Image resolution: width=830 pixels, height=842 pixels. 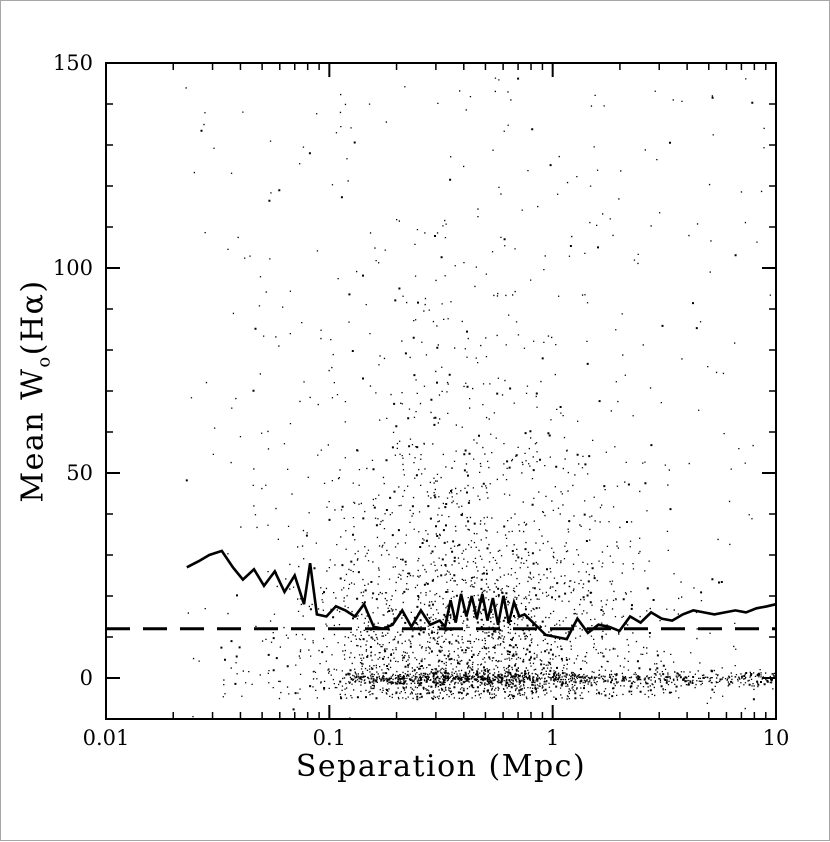 I want to click on x-tick-label: 10, so click(x=776, y=738).